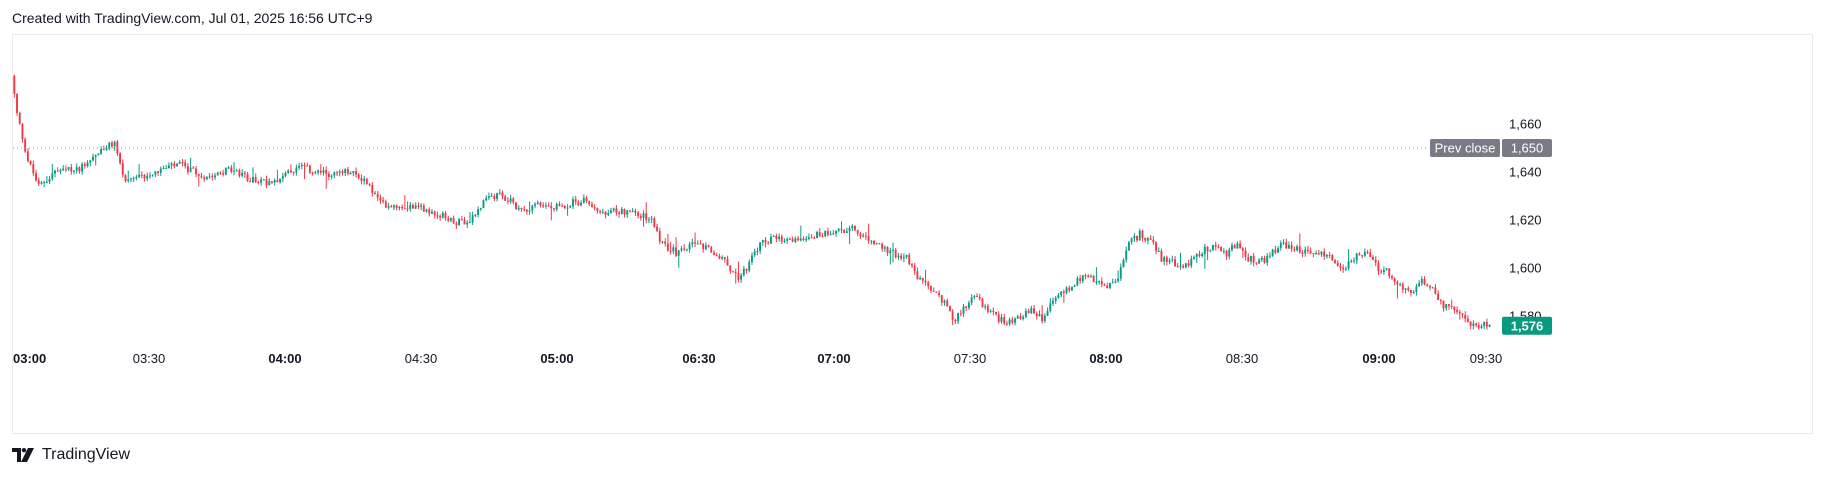 This screenshot has width=1826, height=478. Describe the element at coordinates (1378, 358) in the screenshot. I see `x-tick-label: 09:00` at that location.